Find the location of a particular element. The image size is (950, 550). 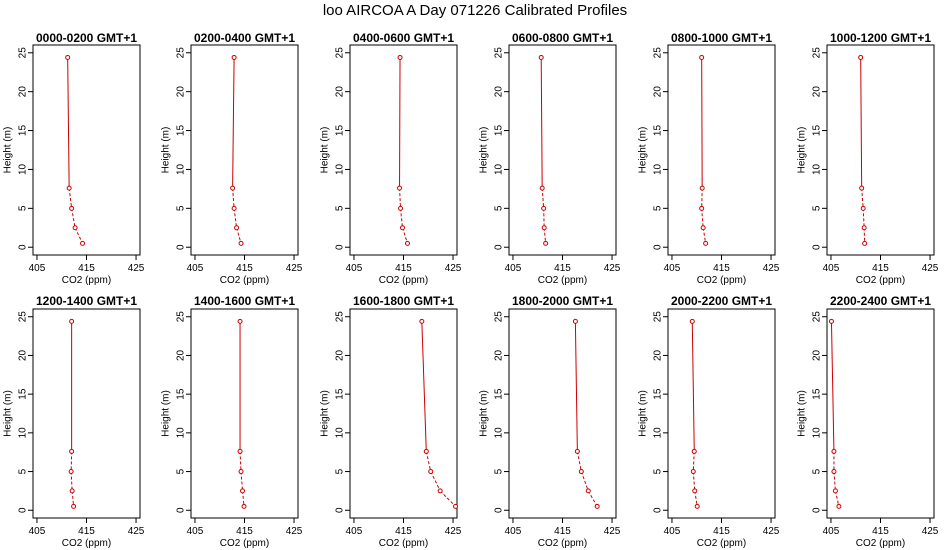

panel-title: 0200-0400 GMT+1 is located at coordinates (244, 38).